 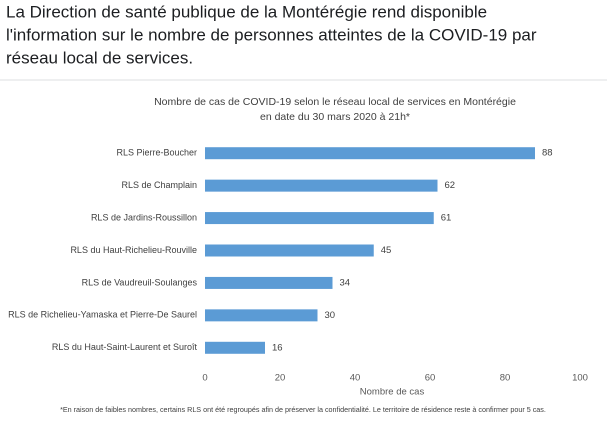 I want to click on y-tick-label: RLS du Haut-Richelieu-Rouville, so click(x=133, y=250).